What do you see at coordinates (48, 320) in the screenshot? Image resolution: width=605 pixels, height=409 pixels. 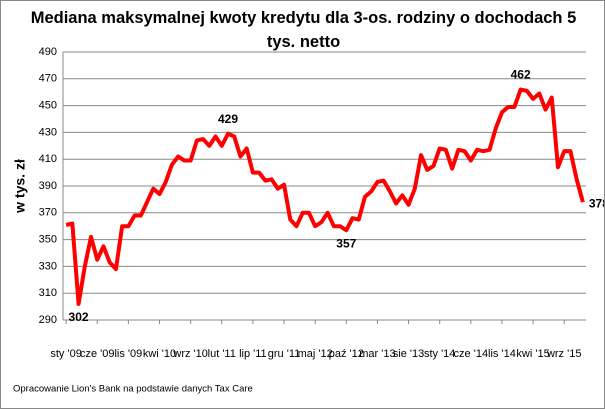 I see `y-tick-label: 290` at bounding box center [48, 320].